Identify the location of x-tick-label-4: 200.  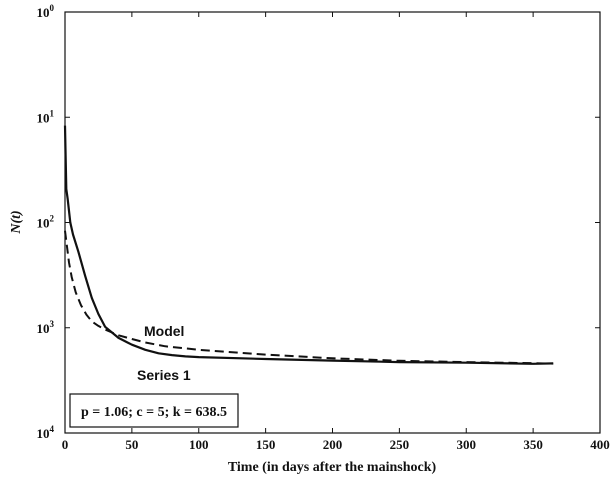
(333, 444).